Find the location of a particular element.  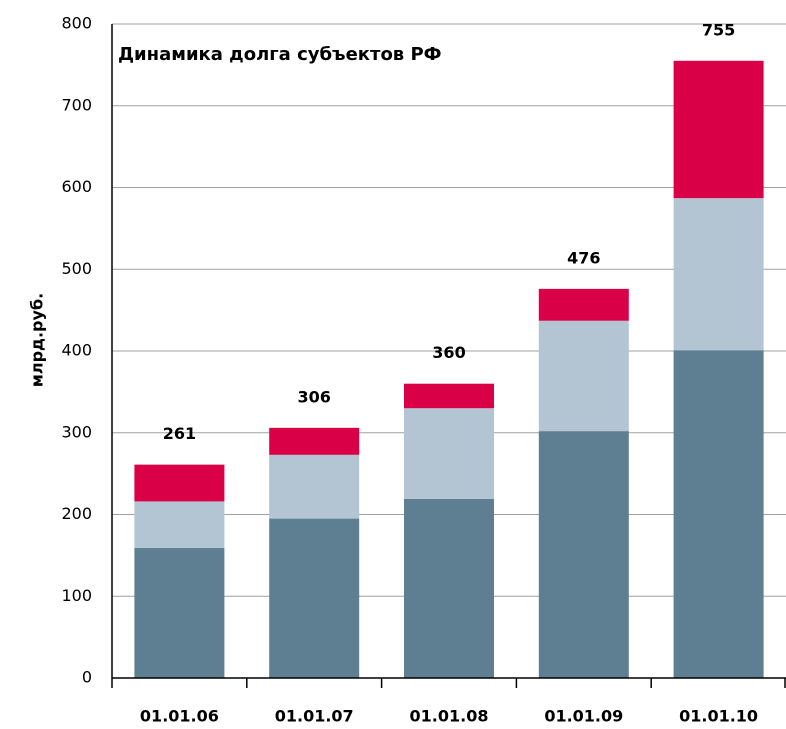

y-tick-label: 800 is located at coordinates (76, 23).